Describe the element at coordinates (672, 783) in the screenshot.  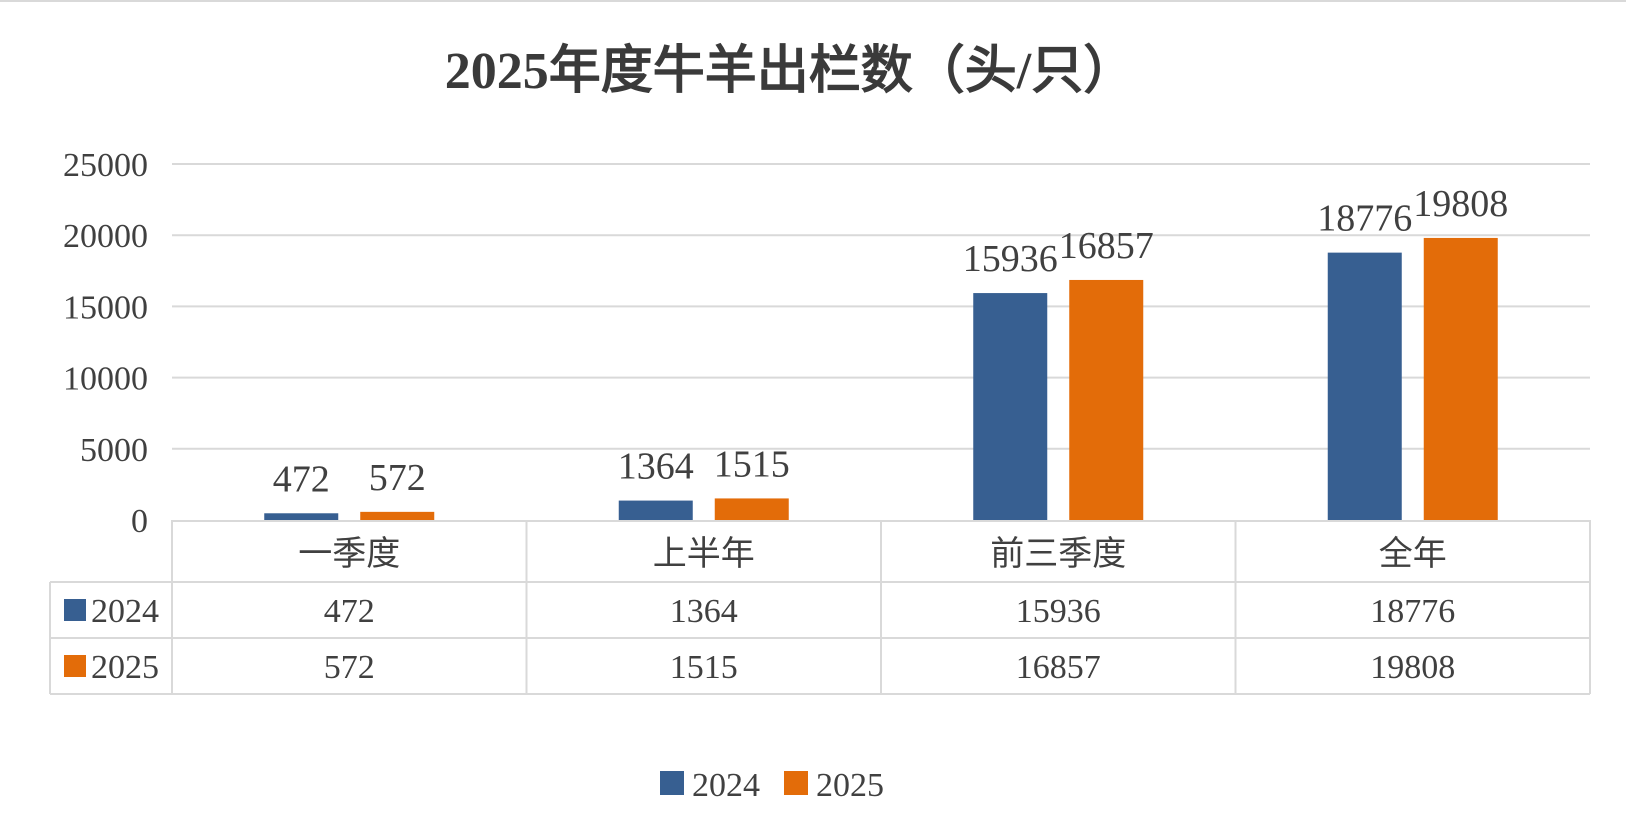
I see `legend-key-2024` at that location.